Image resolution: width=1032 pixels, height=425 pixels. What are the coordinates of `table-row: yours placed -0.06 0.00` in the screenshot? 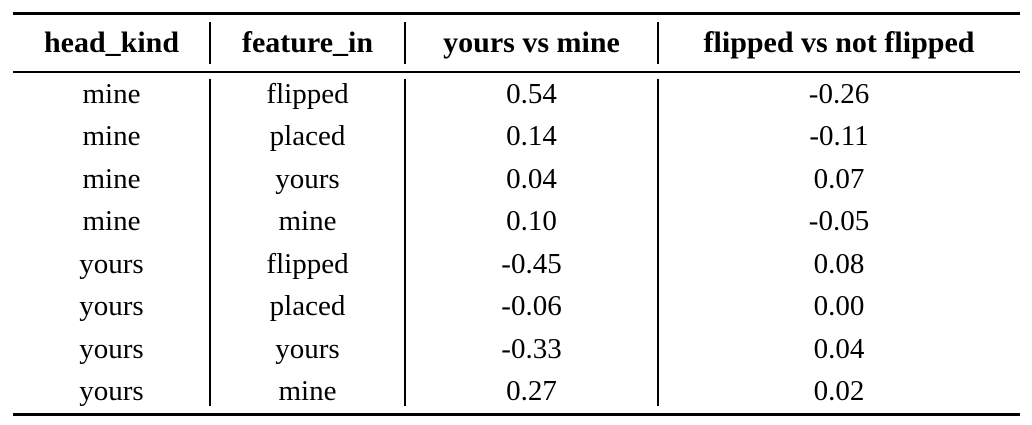 It's located at (516, 307).